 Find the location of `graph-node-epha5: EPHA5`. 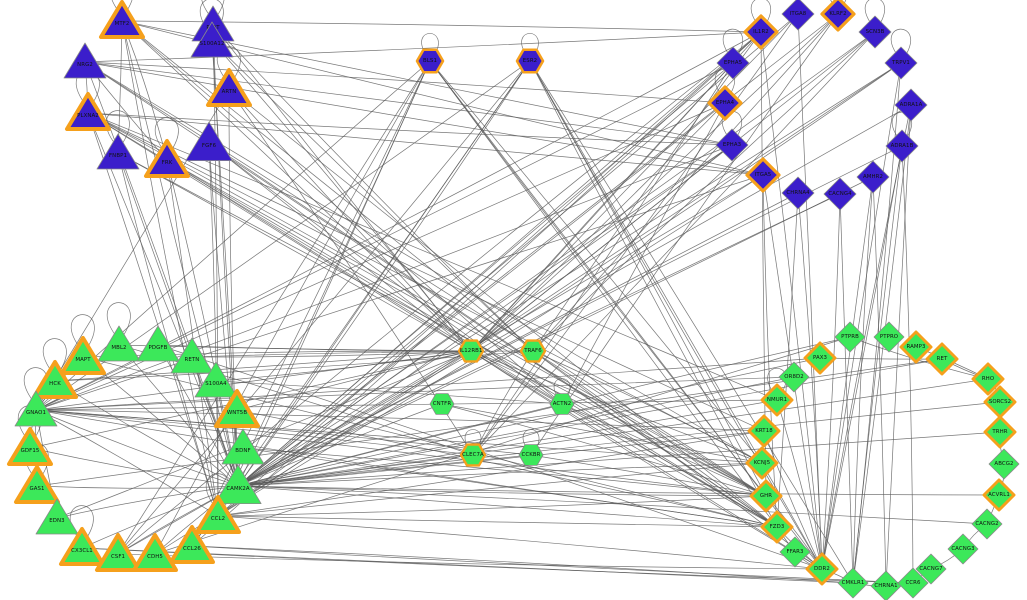

graph-node-epha5: EPHA5 is located at coordinates (733, 63).